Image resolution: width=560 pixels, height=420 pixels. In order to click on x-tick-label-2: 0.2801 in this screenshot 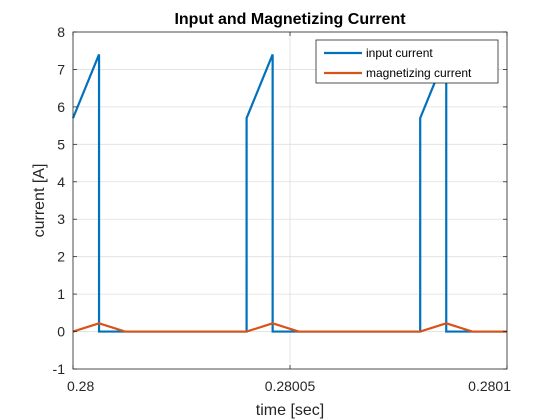, I will do `click(489, 386)`.